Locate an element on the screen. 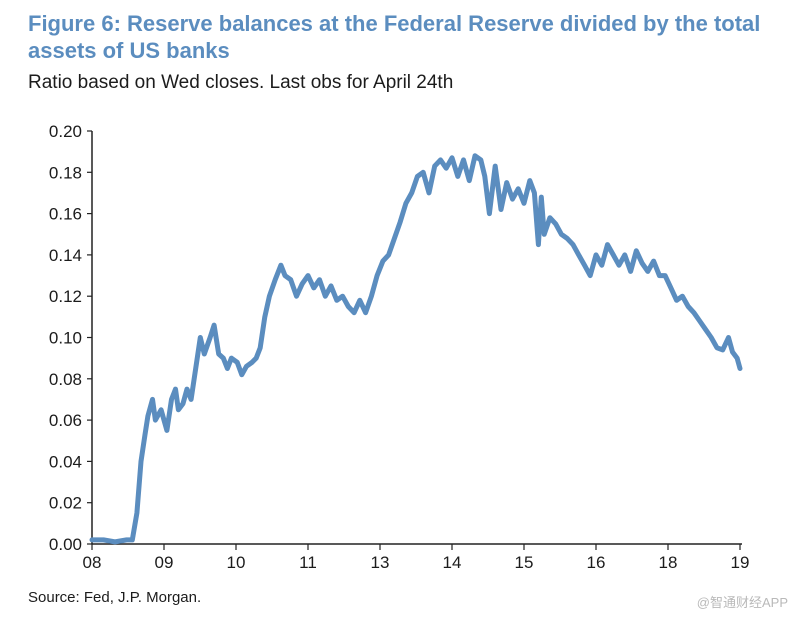 Image resolution: width=800 pixels, height=620 pixels. x-tick-label: 11 is located at coordinates (308, 562).